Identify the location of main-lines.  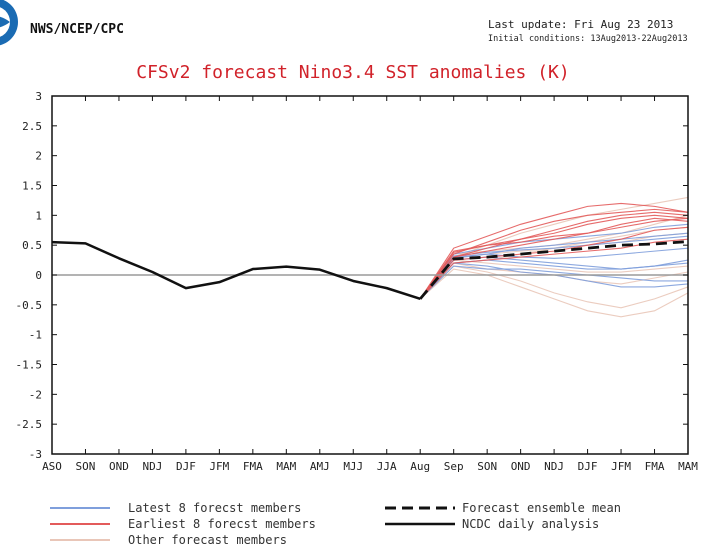
(370, 270).